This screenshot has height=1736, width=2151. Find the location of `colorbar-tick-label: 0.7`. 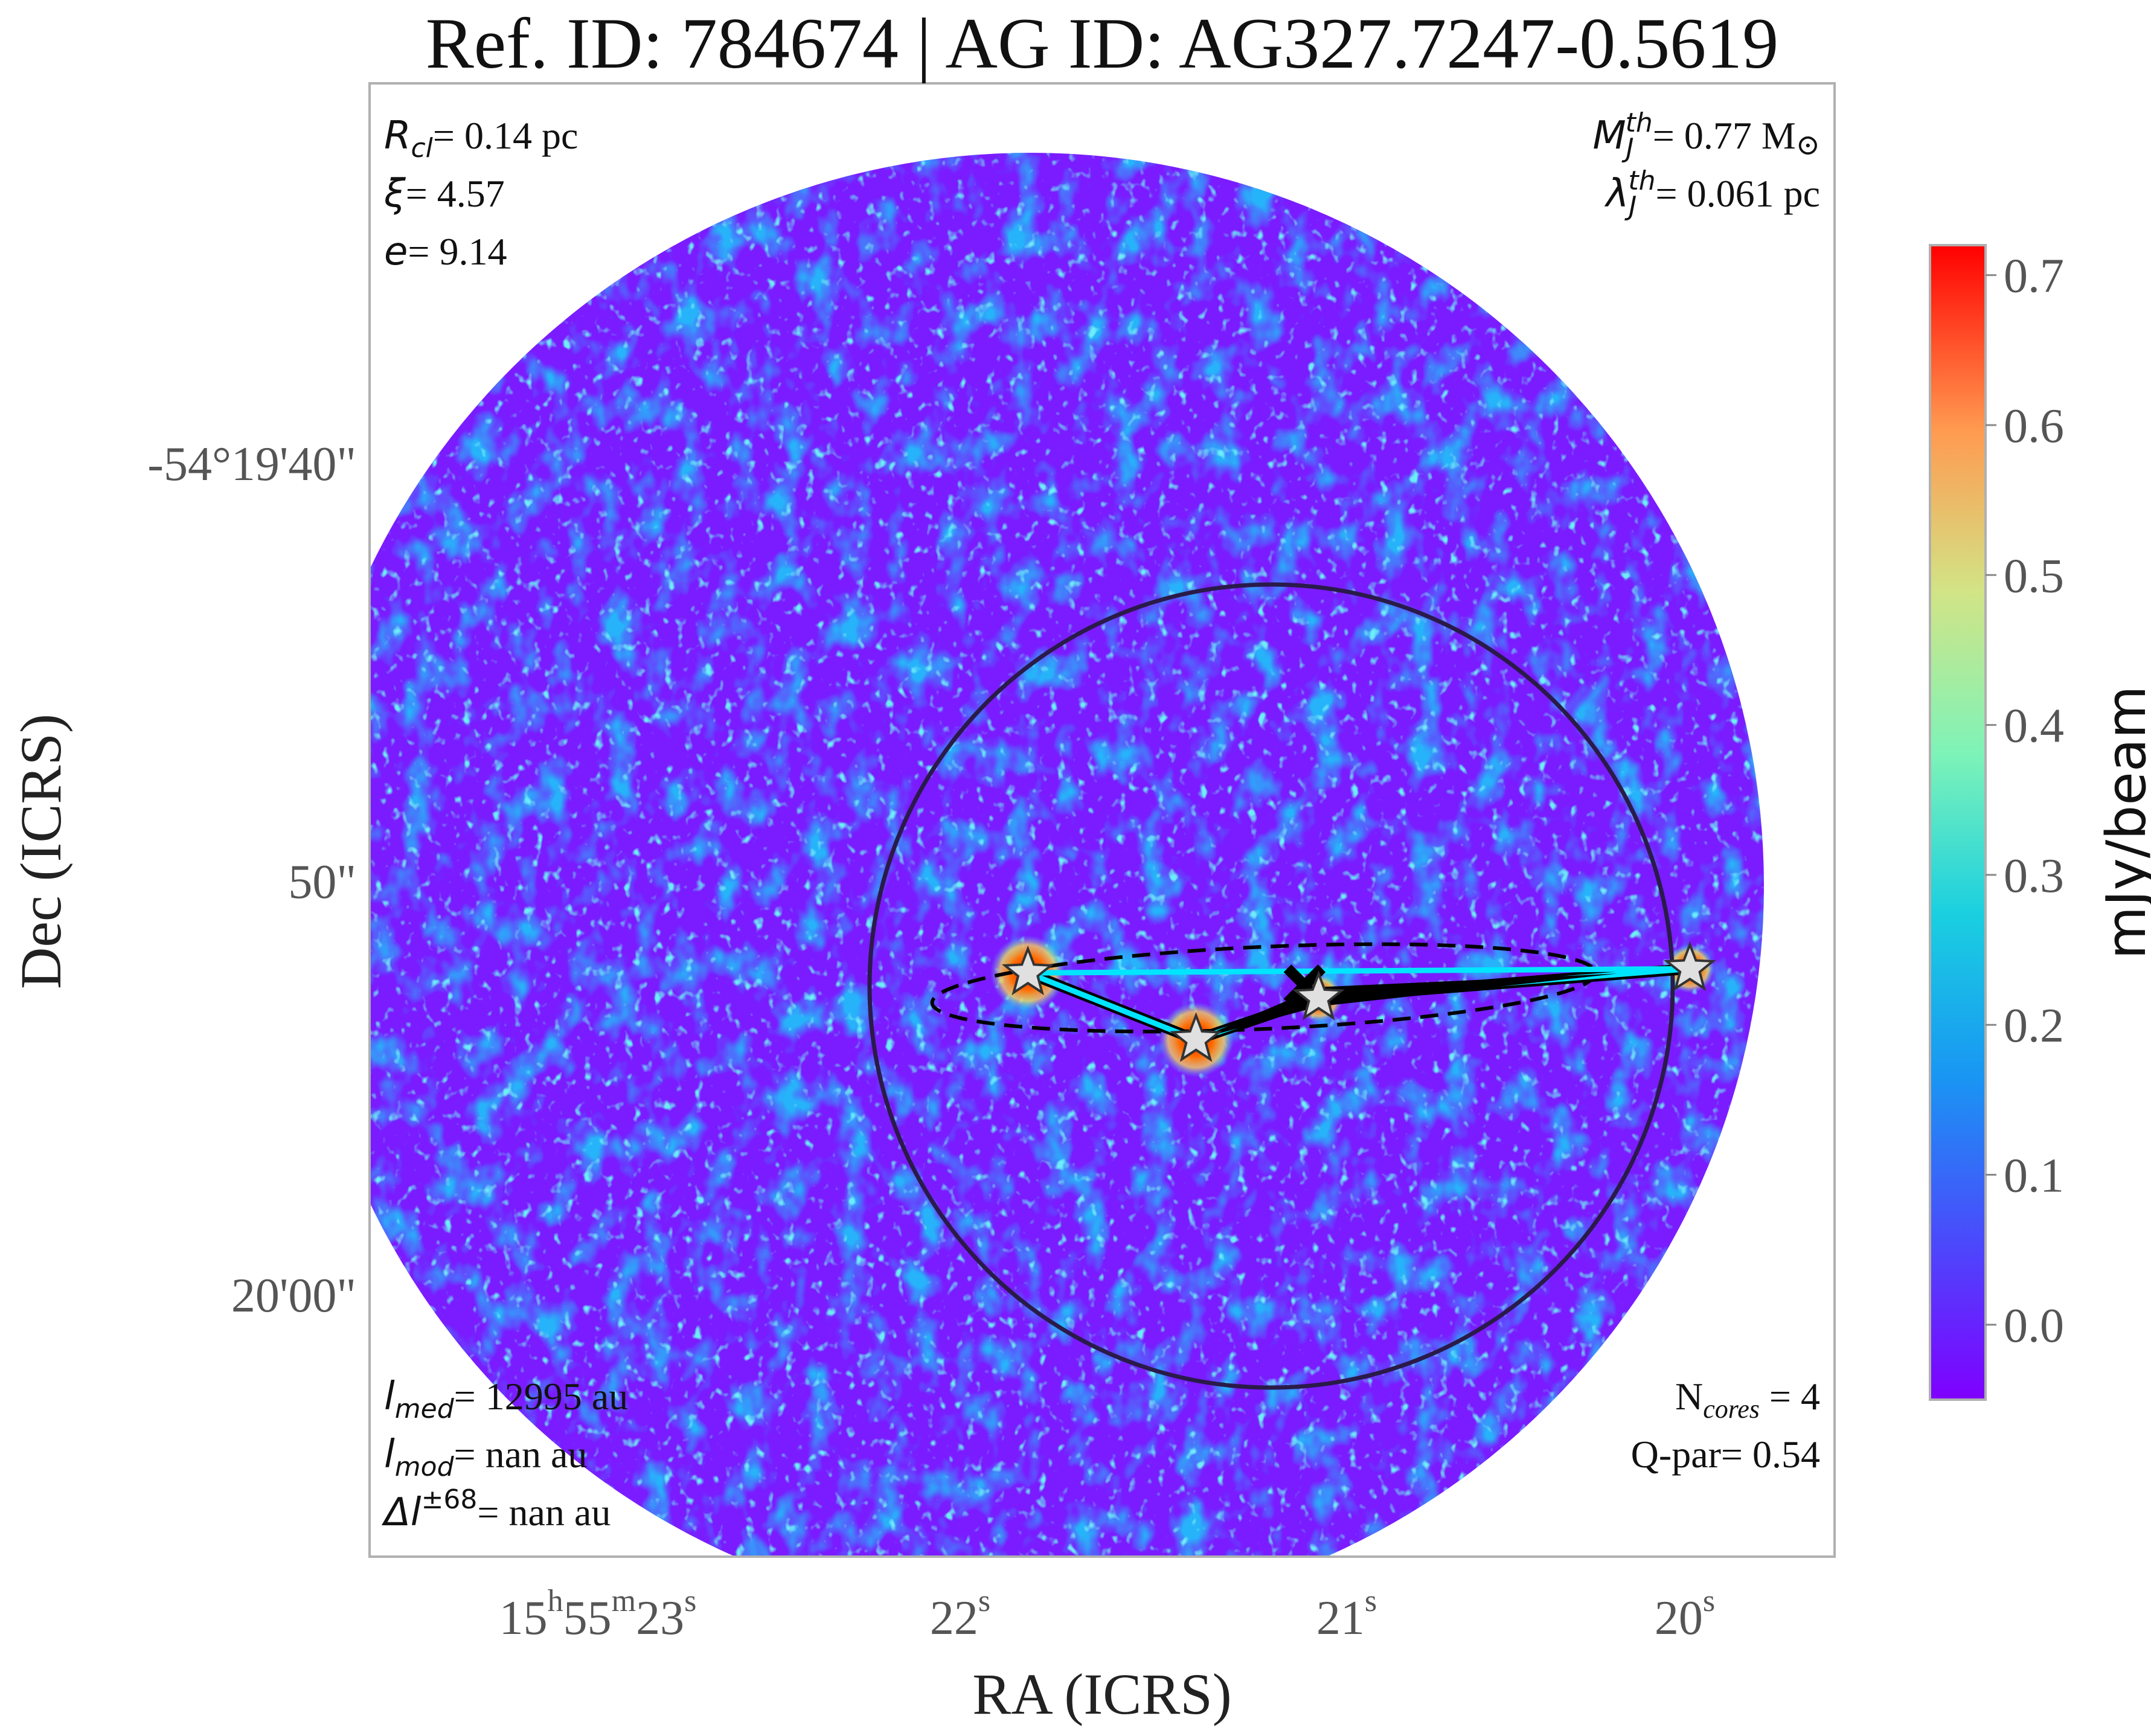

colorbar-tick-label: 0.7 is located at coordinates (2034, 276).